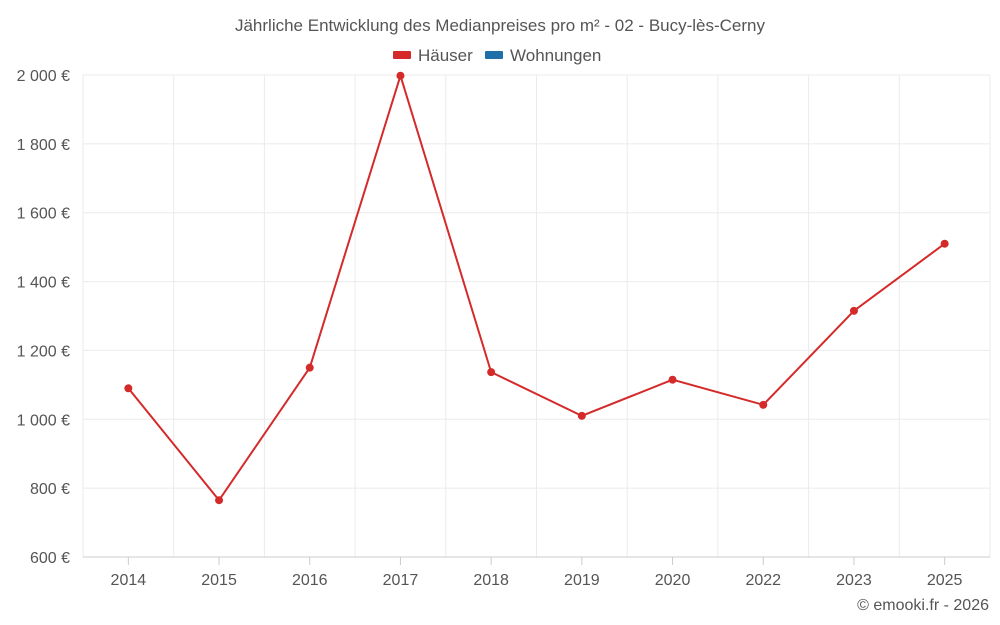 The width and height of the screenshot is (1000, 625). Describe the element at coordinates (43, 283) in the screenshot. I see `y-tick-label: 1 400 €` at that location.